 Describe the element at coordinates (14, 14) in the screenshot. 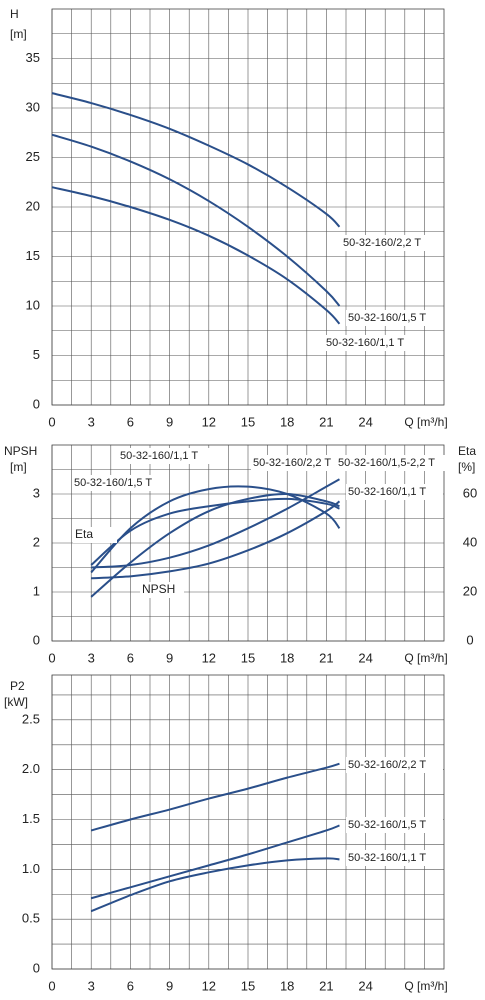

I see `y-axis-label: H` at that location.